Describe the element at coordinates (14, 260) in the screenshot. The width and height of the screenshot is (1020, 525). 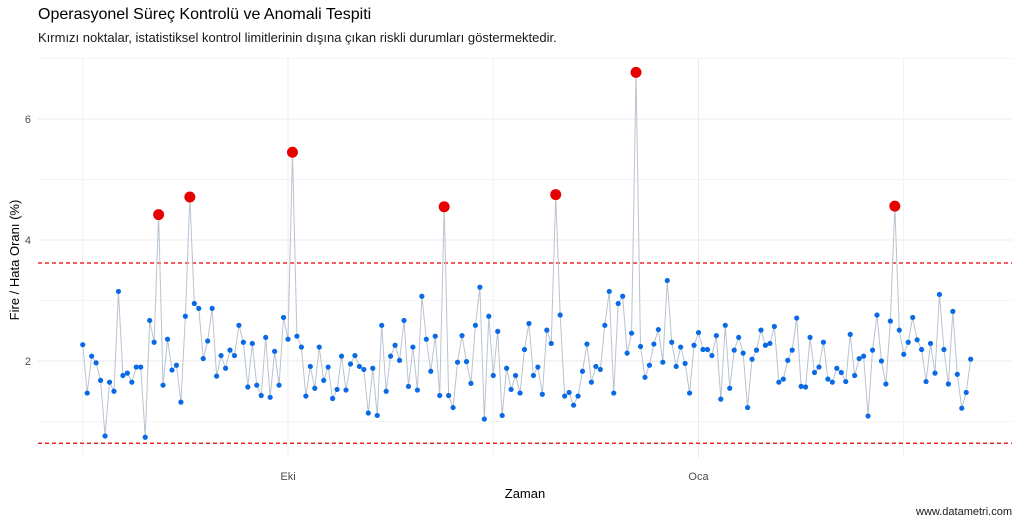
I see `y-axis-label: Fire / Hata Oranı (%)` at that location.